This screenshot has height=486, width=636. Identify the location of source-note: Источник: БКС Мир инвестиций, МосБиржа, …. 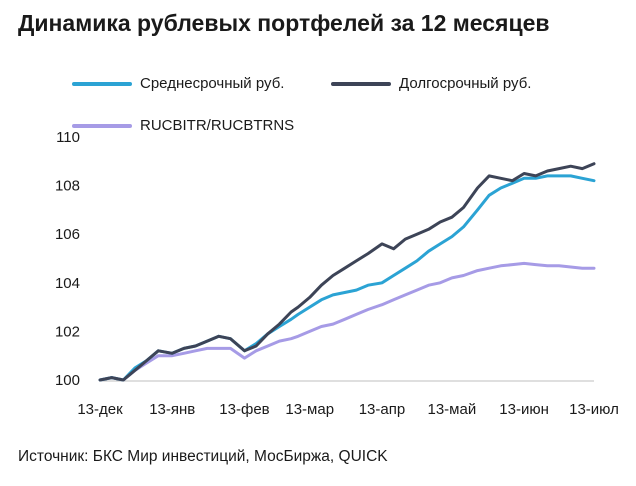
(203, 456).